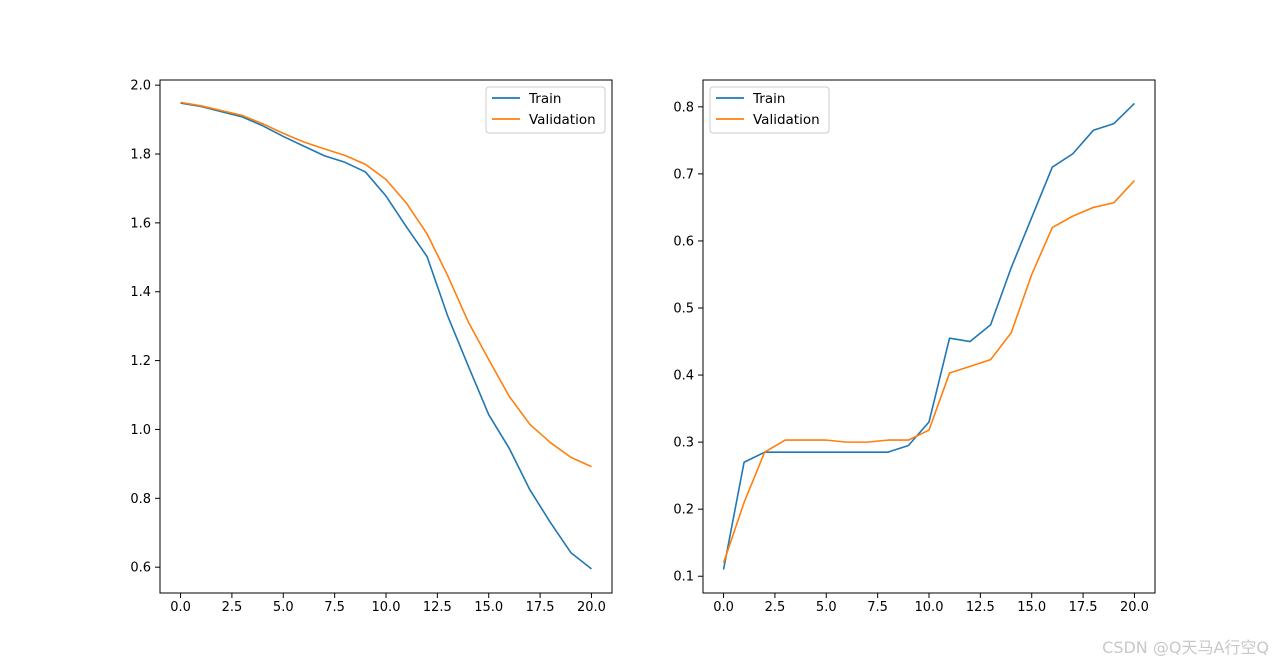 This screenshot has height=666, width=1283. I want to click on y-tick-label: 1.2, so click(140, 361).